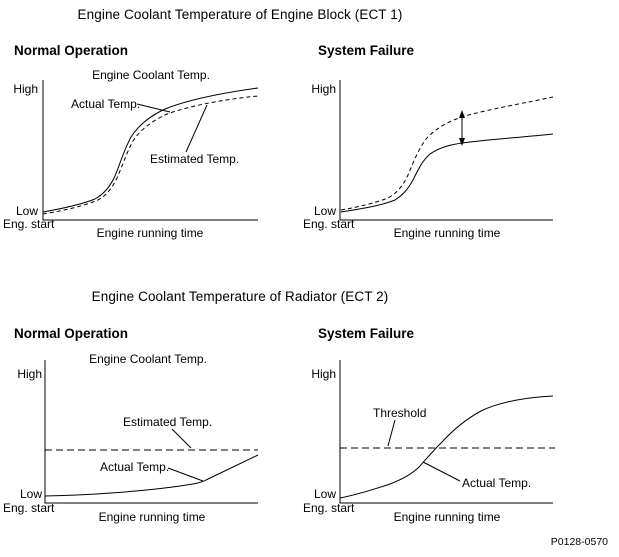 The height and width of the screenshot is (557, 619). I want to click on estimated-temp-curve, so click(447, 153).